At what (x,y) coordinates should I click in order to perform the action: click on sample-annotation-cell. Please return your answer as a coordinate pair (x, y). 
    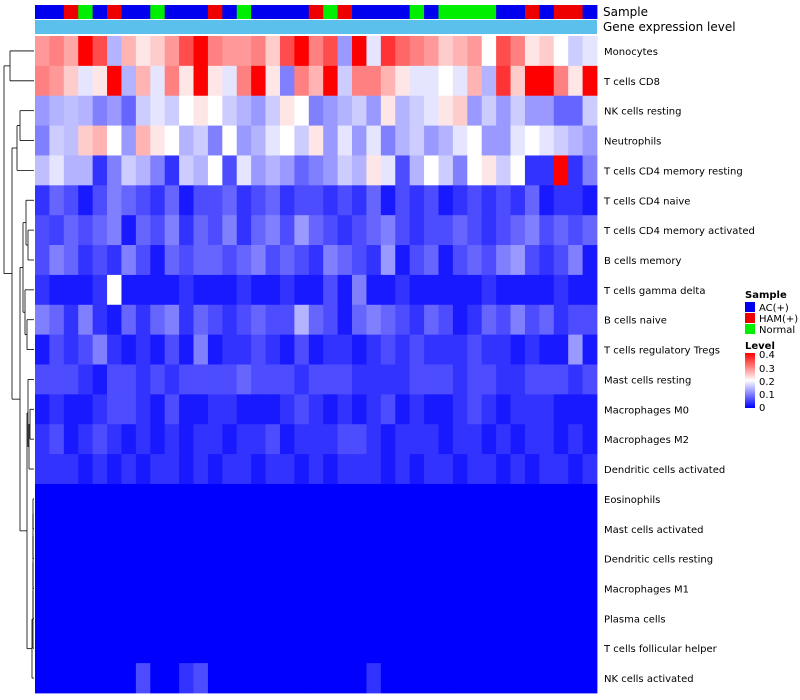
    Looking at the image, I should click on (287, 12).